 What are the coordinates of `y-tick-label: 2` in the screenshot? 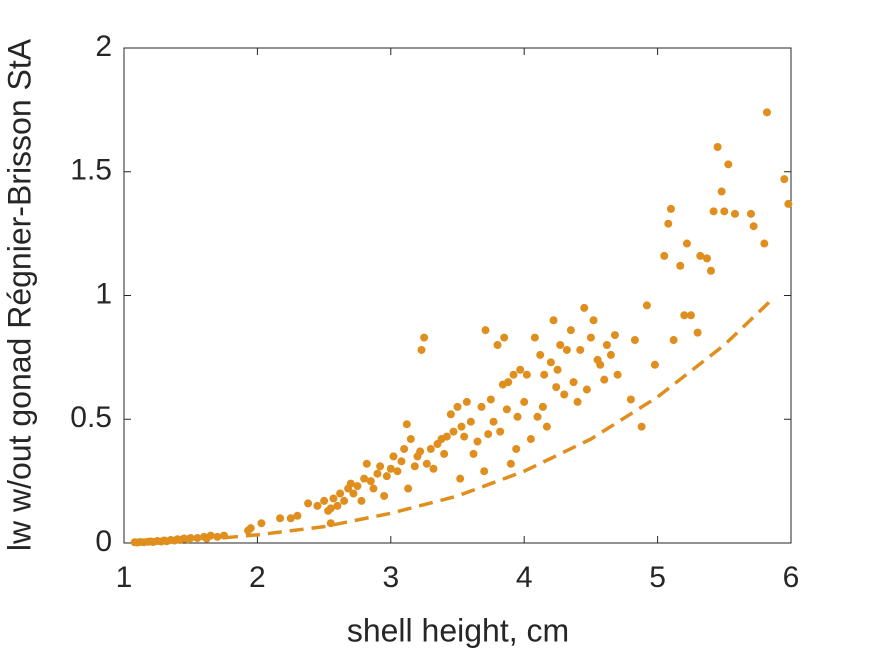 It's located at (103, 46).